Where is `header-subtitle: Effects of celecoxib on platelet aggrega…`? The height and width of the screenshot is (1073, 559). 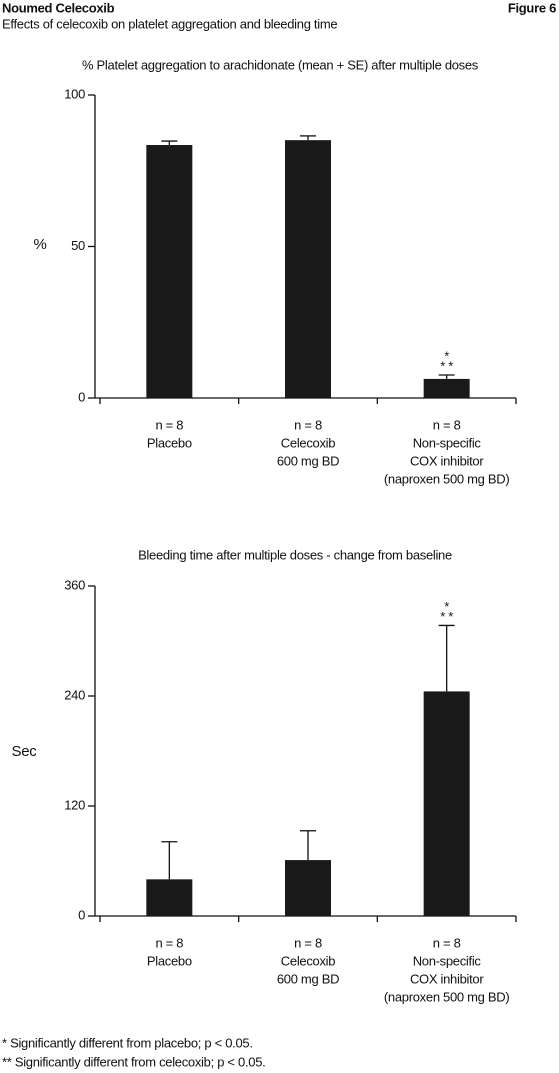
header-subtitle: Effects of celecoxib on platelet aggrega… is located at coordinates (169, 23).